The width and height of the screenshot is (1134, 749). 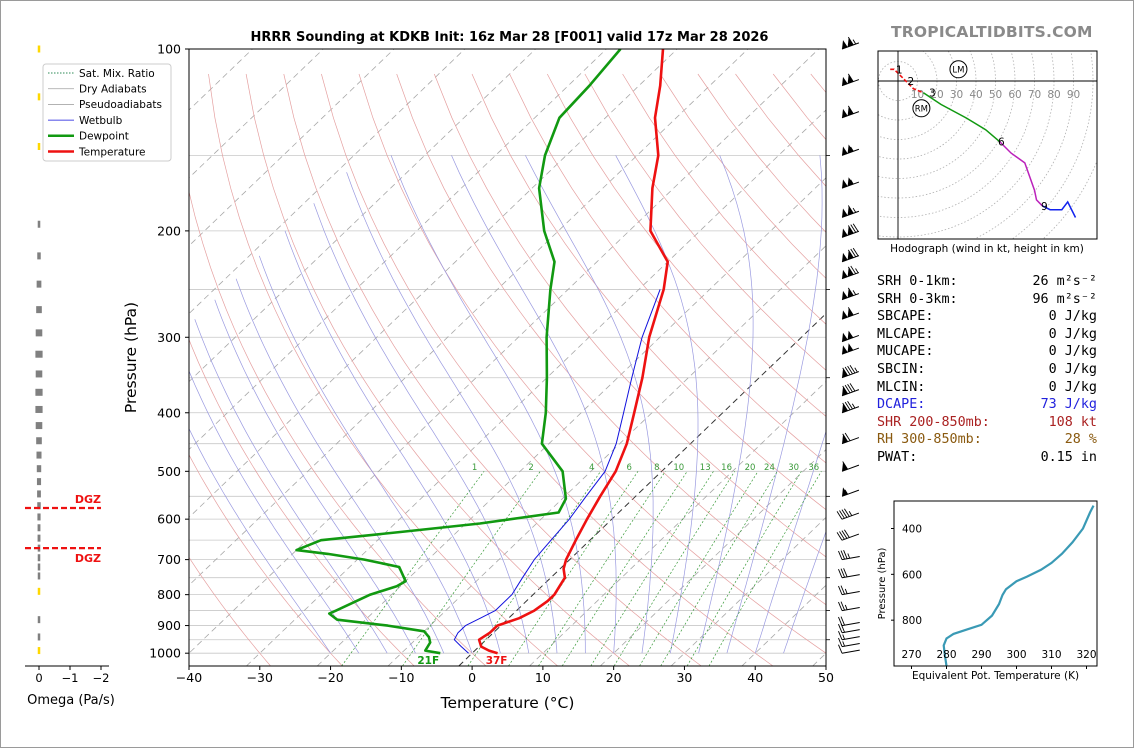 What do you see at coordinates (1027, 282) in the screenshot?
I see `stat-value: 26 m²s⁻²` at bounding box center [1027, 282].